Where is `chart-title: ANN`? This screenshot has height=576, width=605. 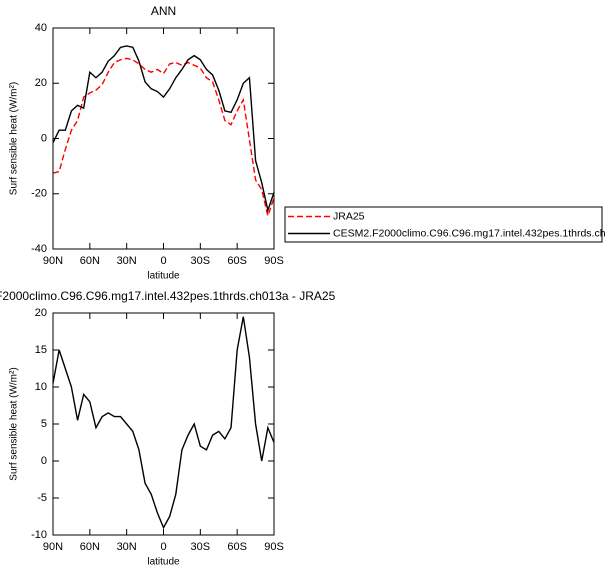
chart-title: ANN is located at coordinates (163, 11).